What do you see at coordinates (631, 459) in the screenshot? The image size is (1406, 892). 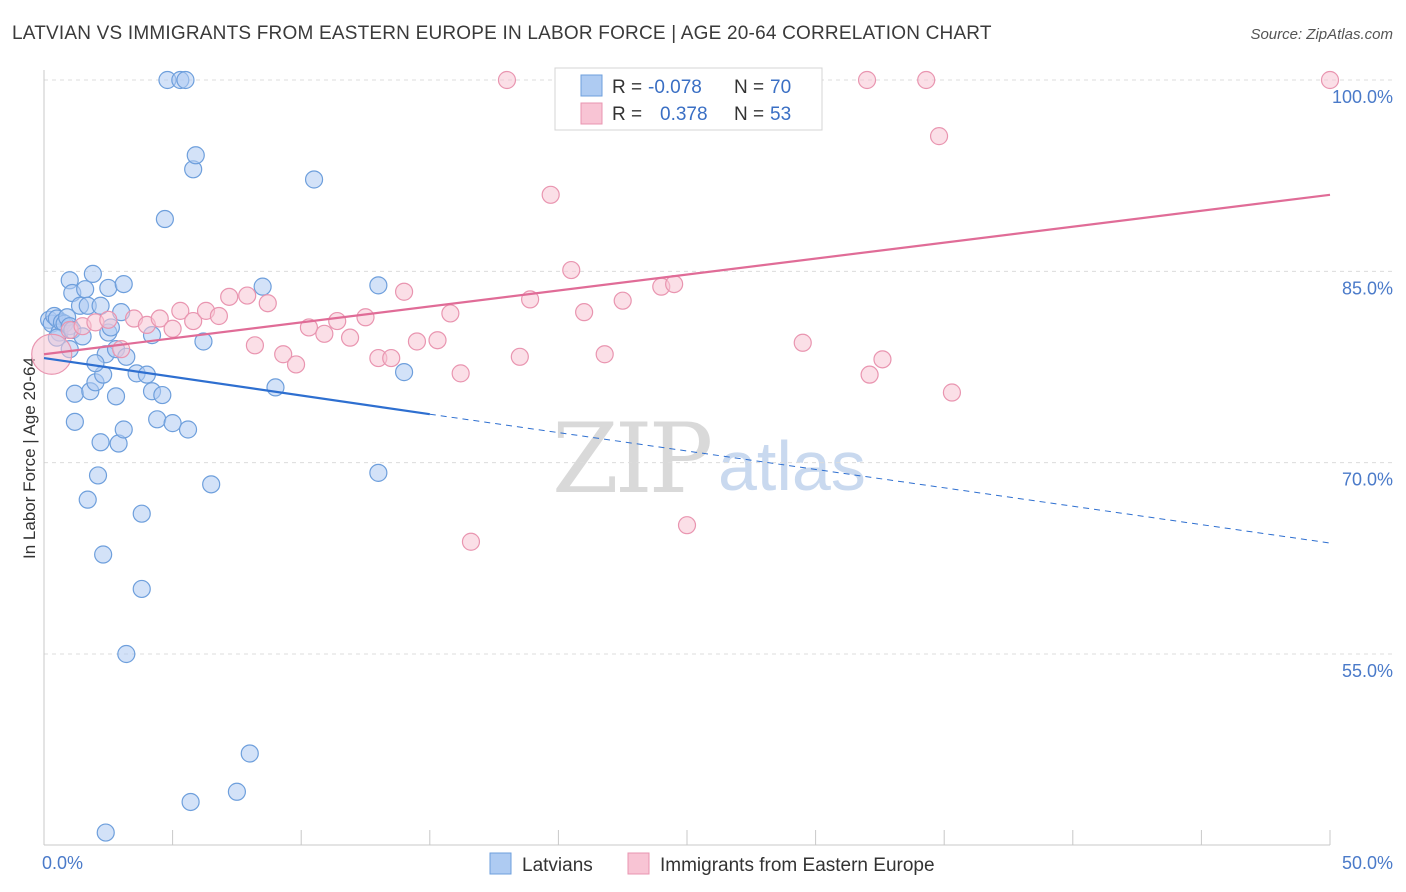 I see `watermark-zip: ZIP` at bounding box center [631, 459].